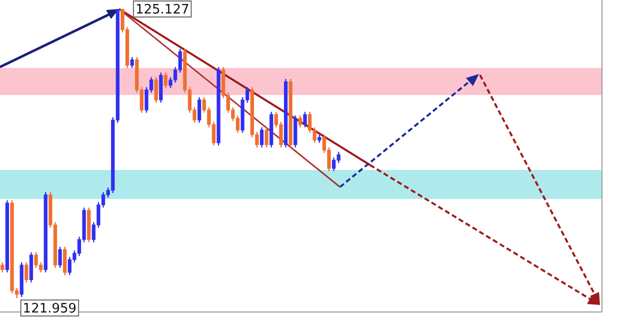 The width and height of the screenshot is (620, 321). I want to click on text: 121.959, so click(49, 308).